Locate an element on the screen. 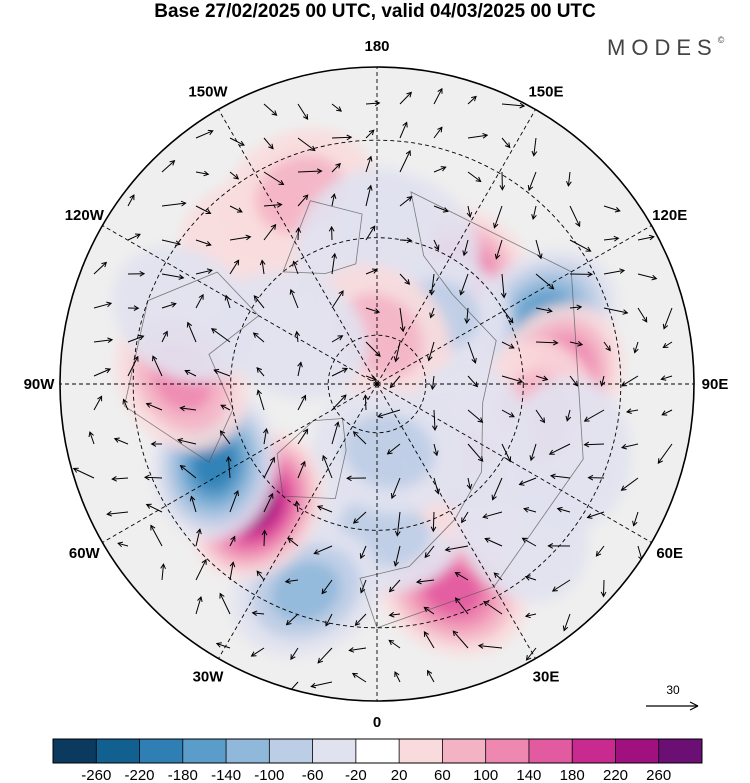 The width and height of the screenshot is (750, 783). colorbar-tick-label: 180 is located at coordinates (572, 775).